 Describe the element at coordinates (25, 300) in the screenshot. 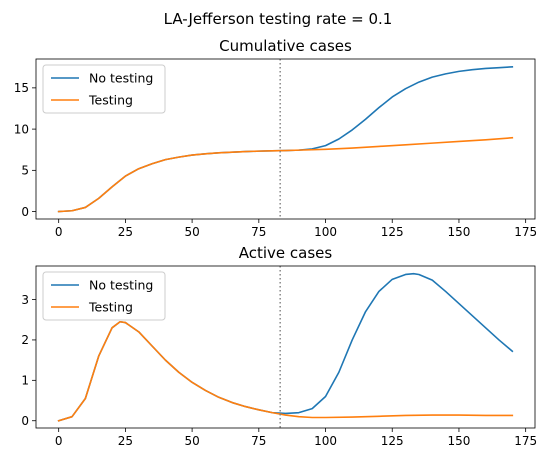

I see `y-tick-label: 3` at that location.